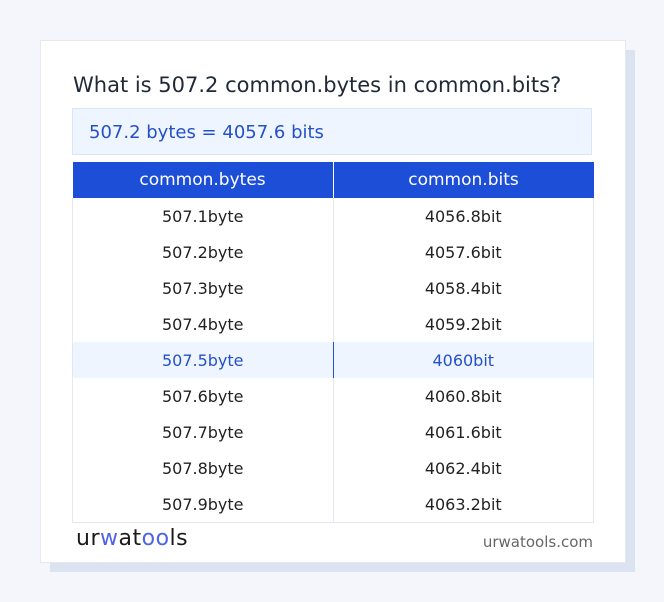  I want to click on table-row: 507.4byte 4059.2bit, so click(333, 324).